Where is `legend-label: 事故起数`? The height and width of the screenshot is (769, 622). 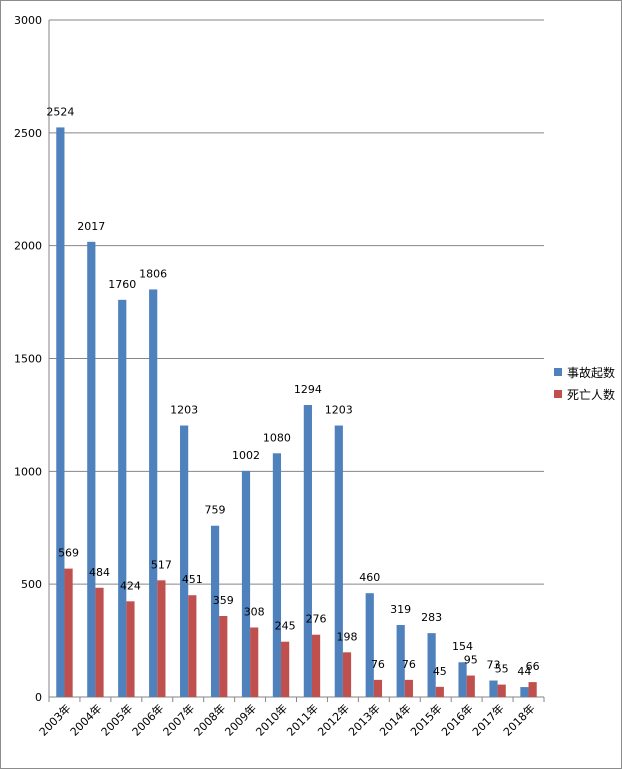 legend-label: 事故起数 is located at coordinates (591, 372).